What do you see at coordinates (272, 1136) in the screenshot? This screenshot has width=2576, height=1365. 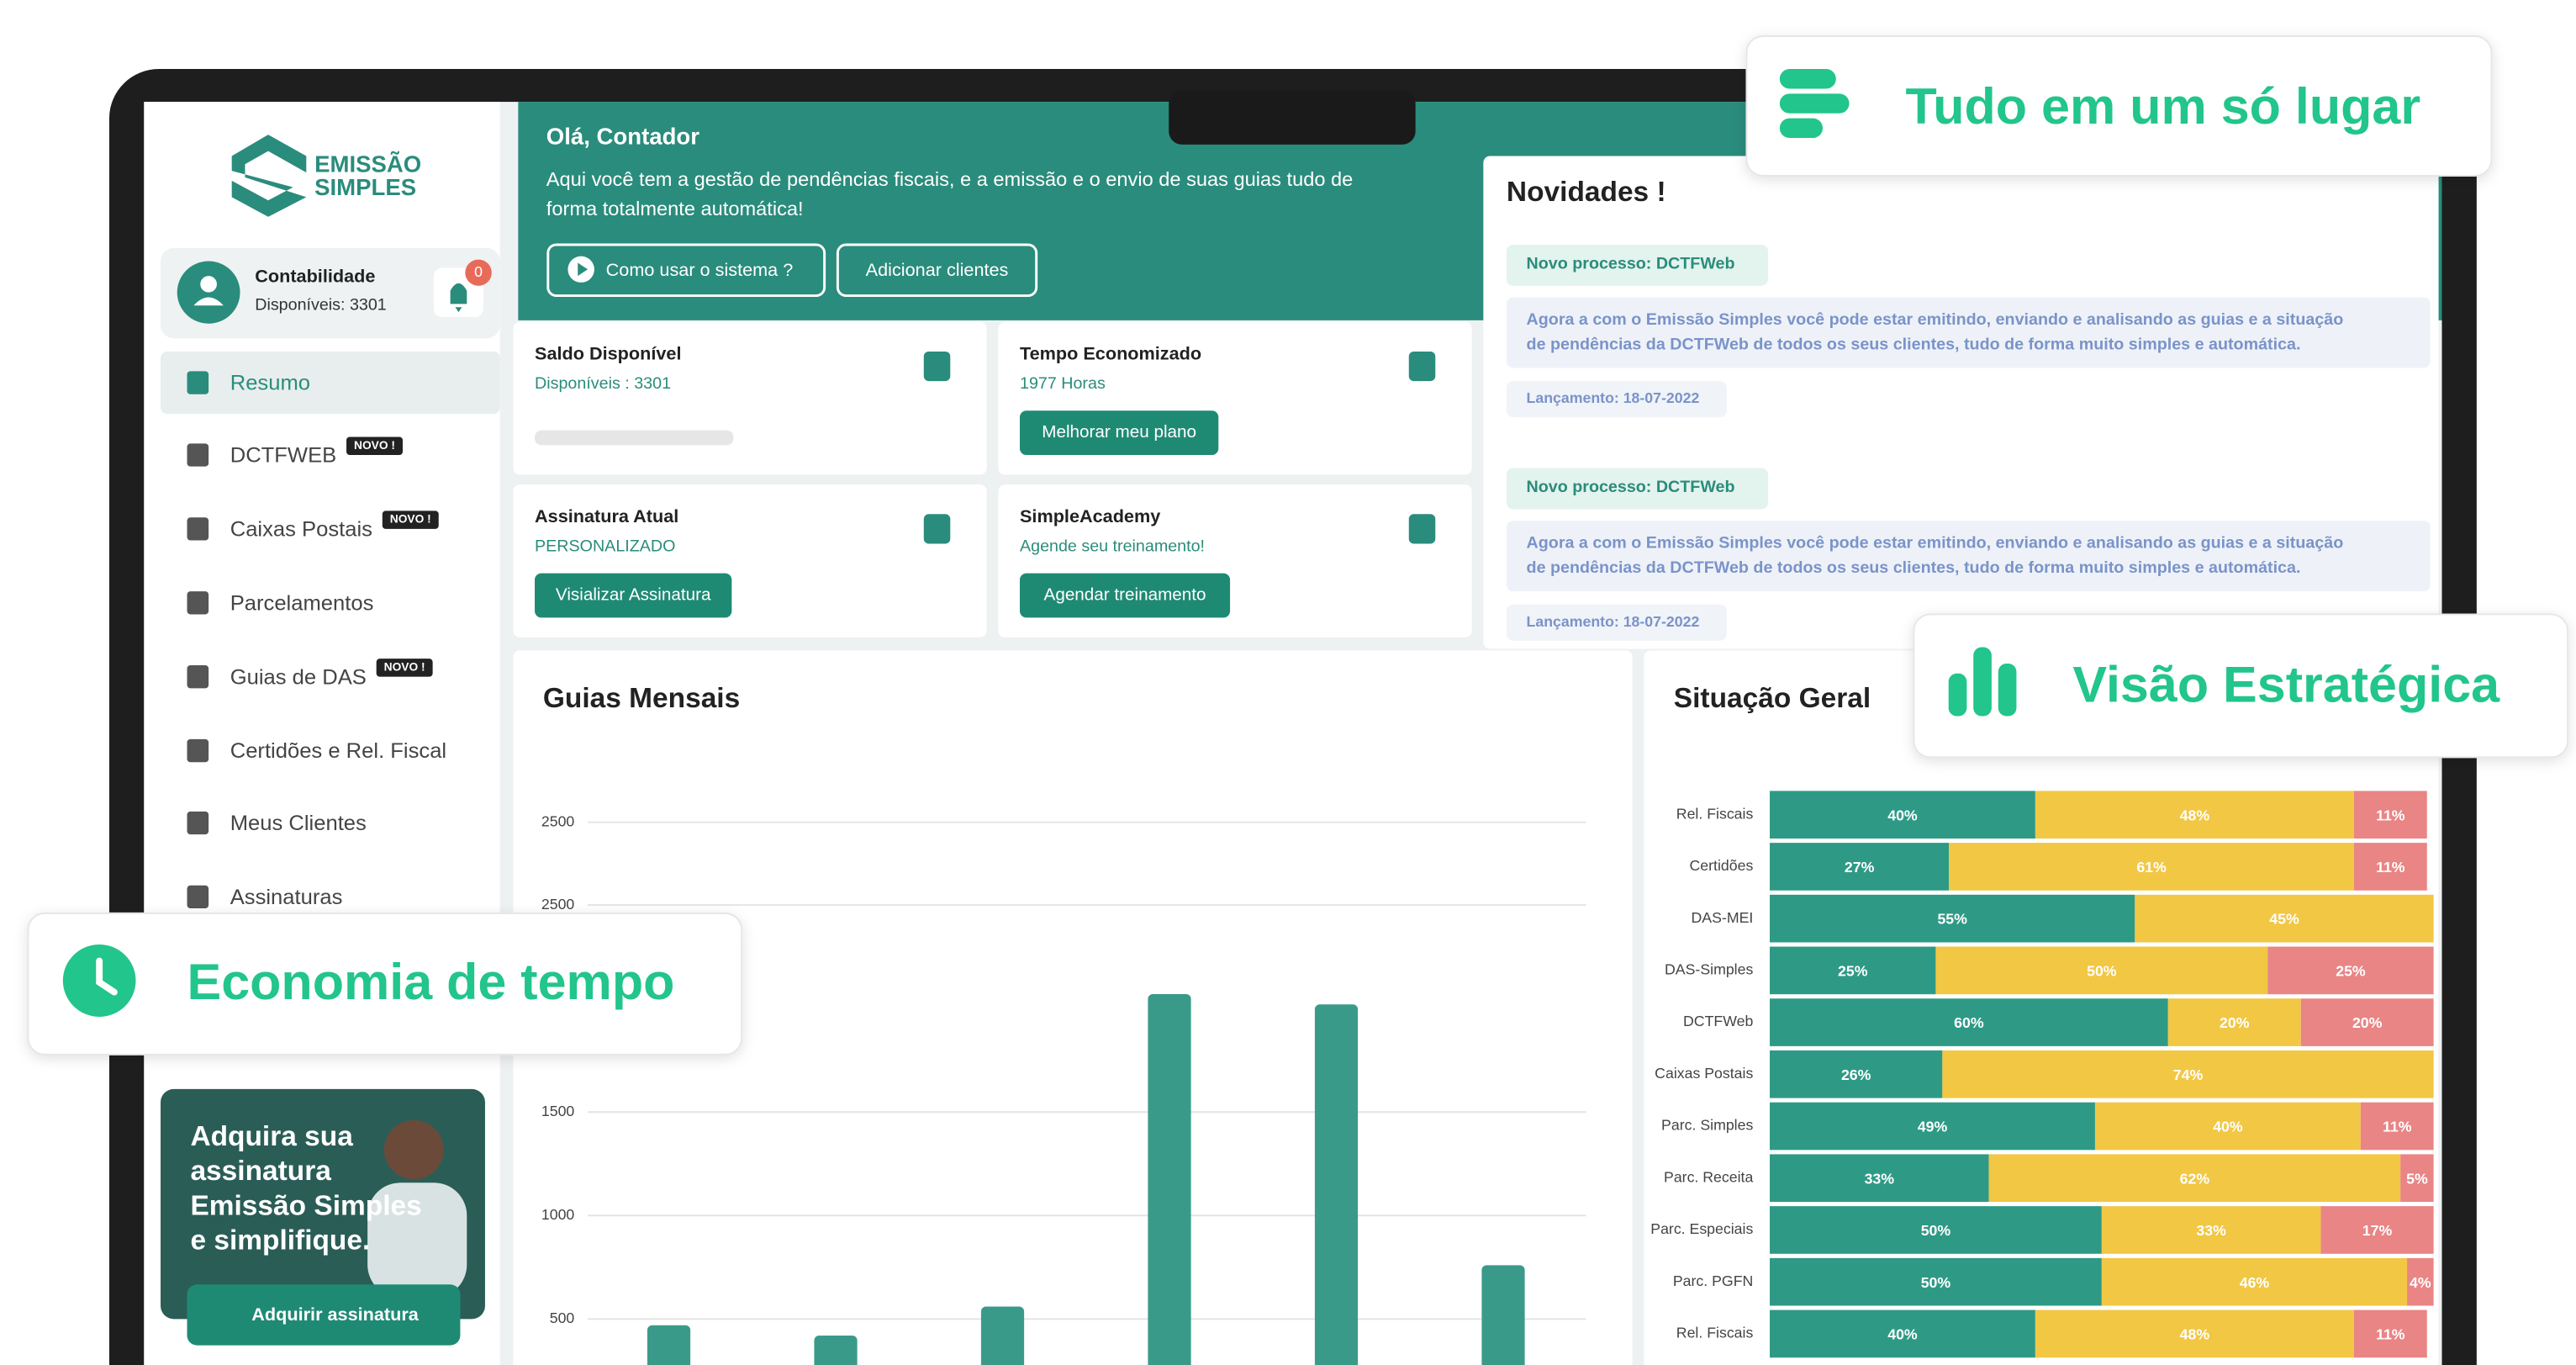 I see `promo-text: Adquira sua` at bounding box center [272, 1136].